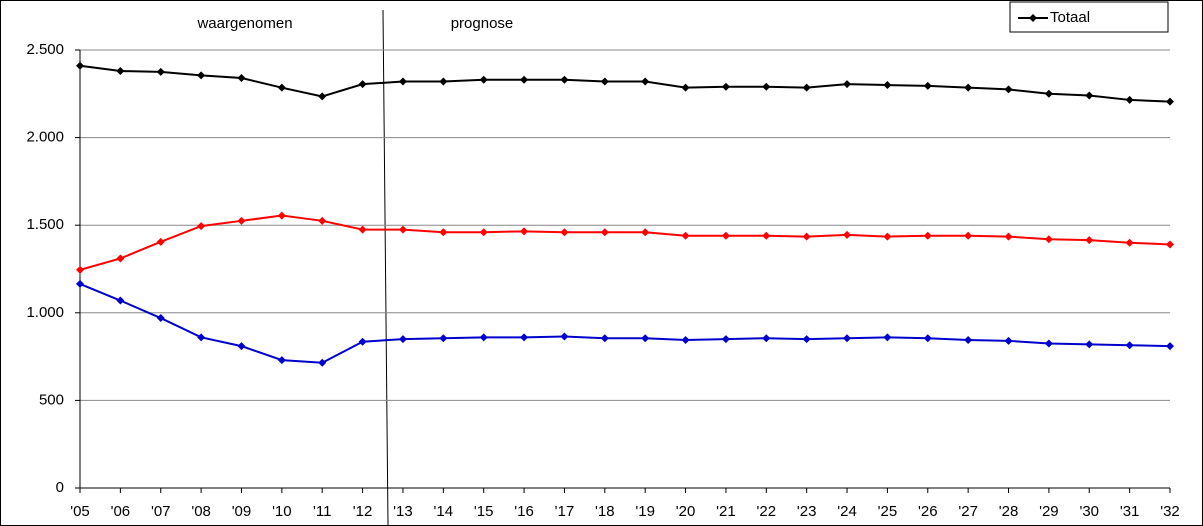  Describe the element at coordinates (1049, 511) in the screenshot. I see `x-tick-label: '29` at that location.